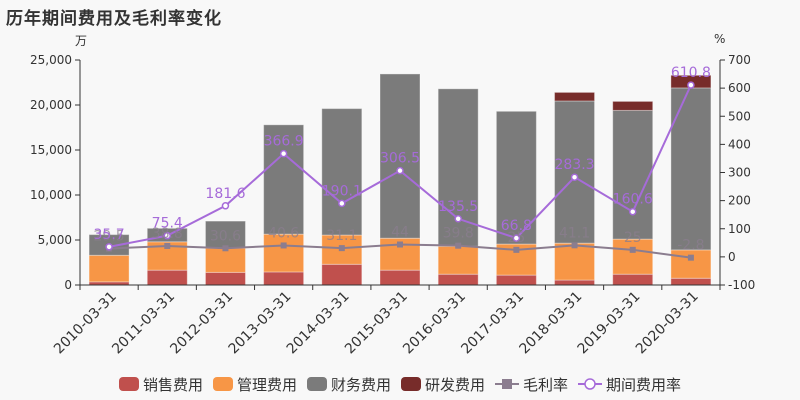 The image size is (800, 400). I want to click on gross-margin-label: 39.8, so click(458, 234).